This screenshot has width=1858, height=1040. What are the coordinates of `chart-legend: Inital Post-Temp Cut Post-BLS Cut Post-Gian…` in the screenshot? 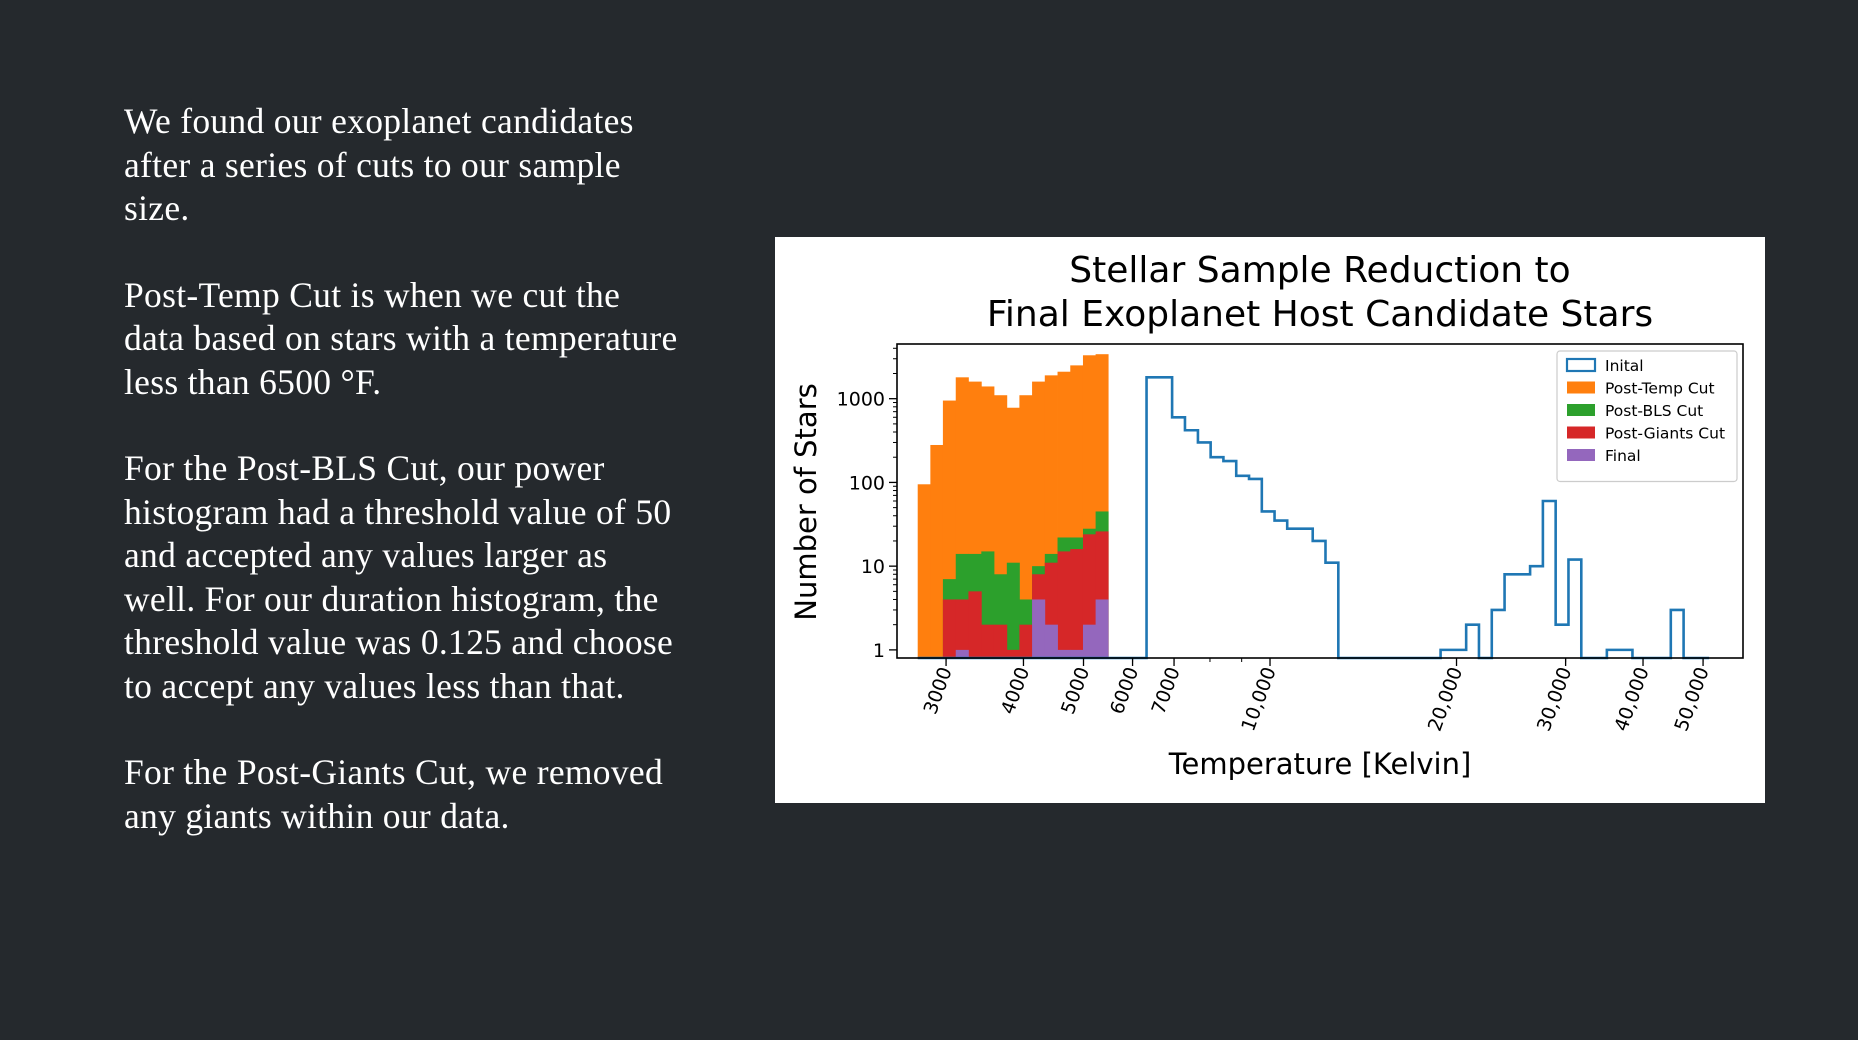 It's located at (1647, 416).